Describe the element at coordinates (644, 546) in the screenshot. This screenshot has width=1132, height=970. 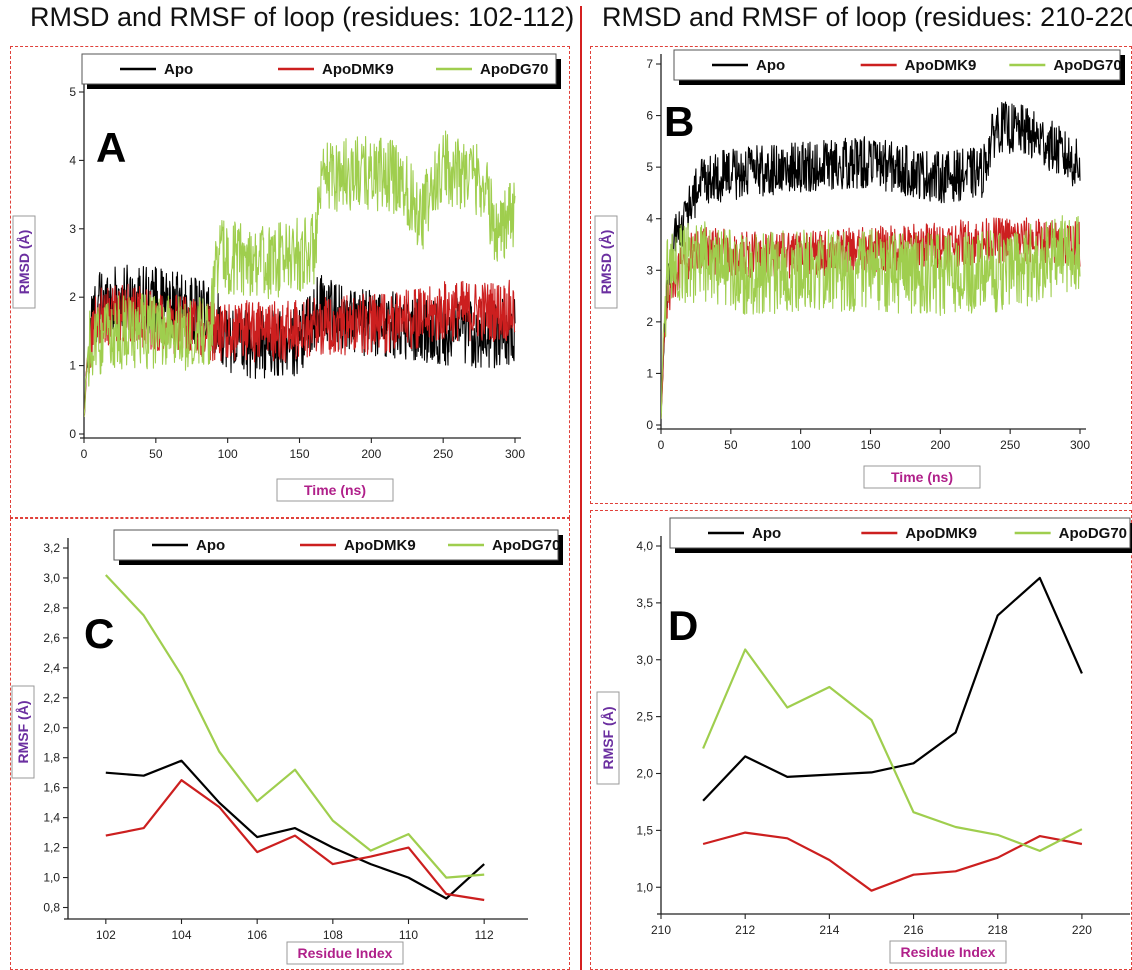
I see `y-tick-label: 4,0` at that location.